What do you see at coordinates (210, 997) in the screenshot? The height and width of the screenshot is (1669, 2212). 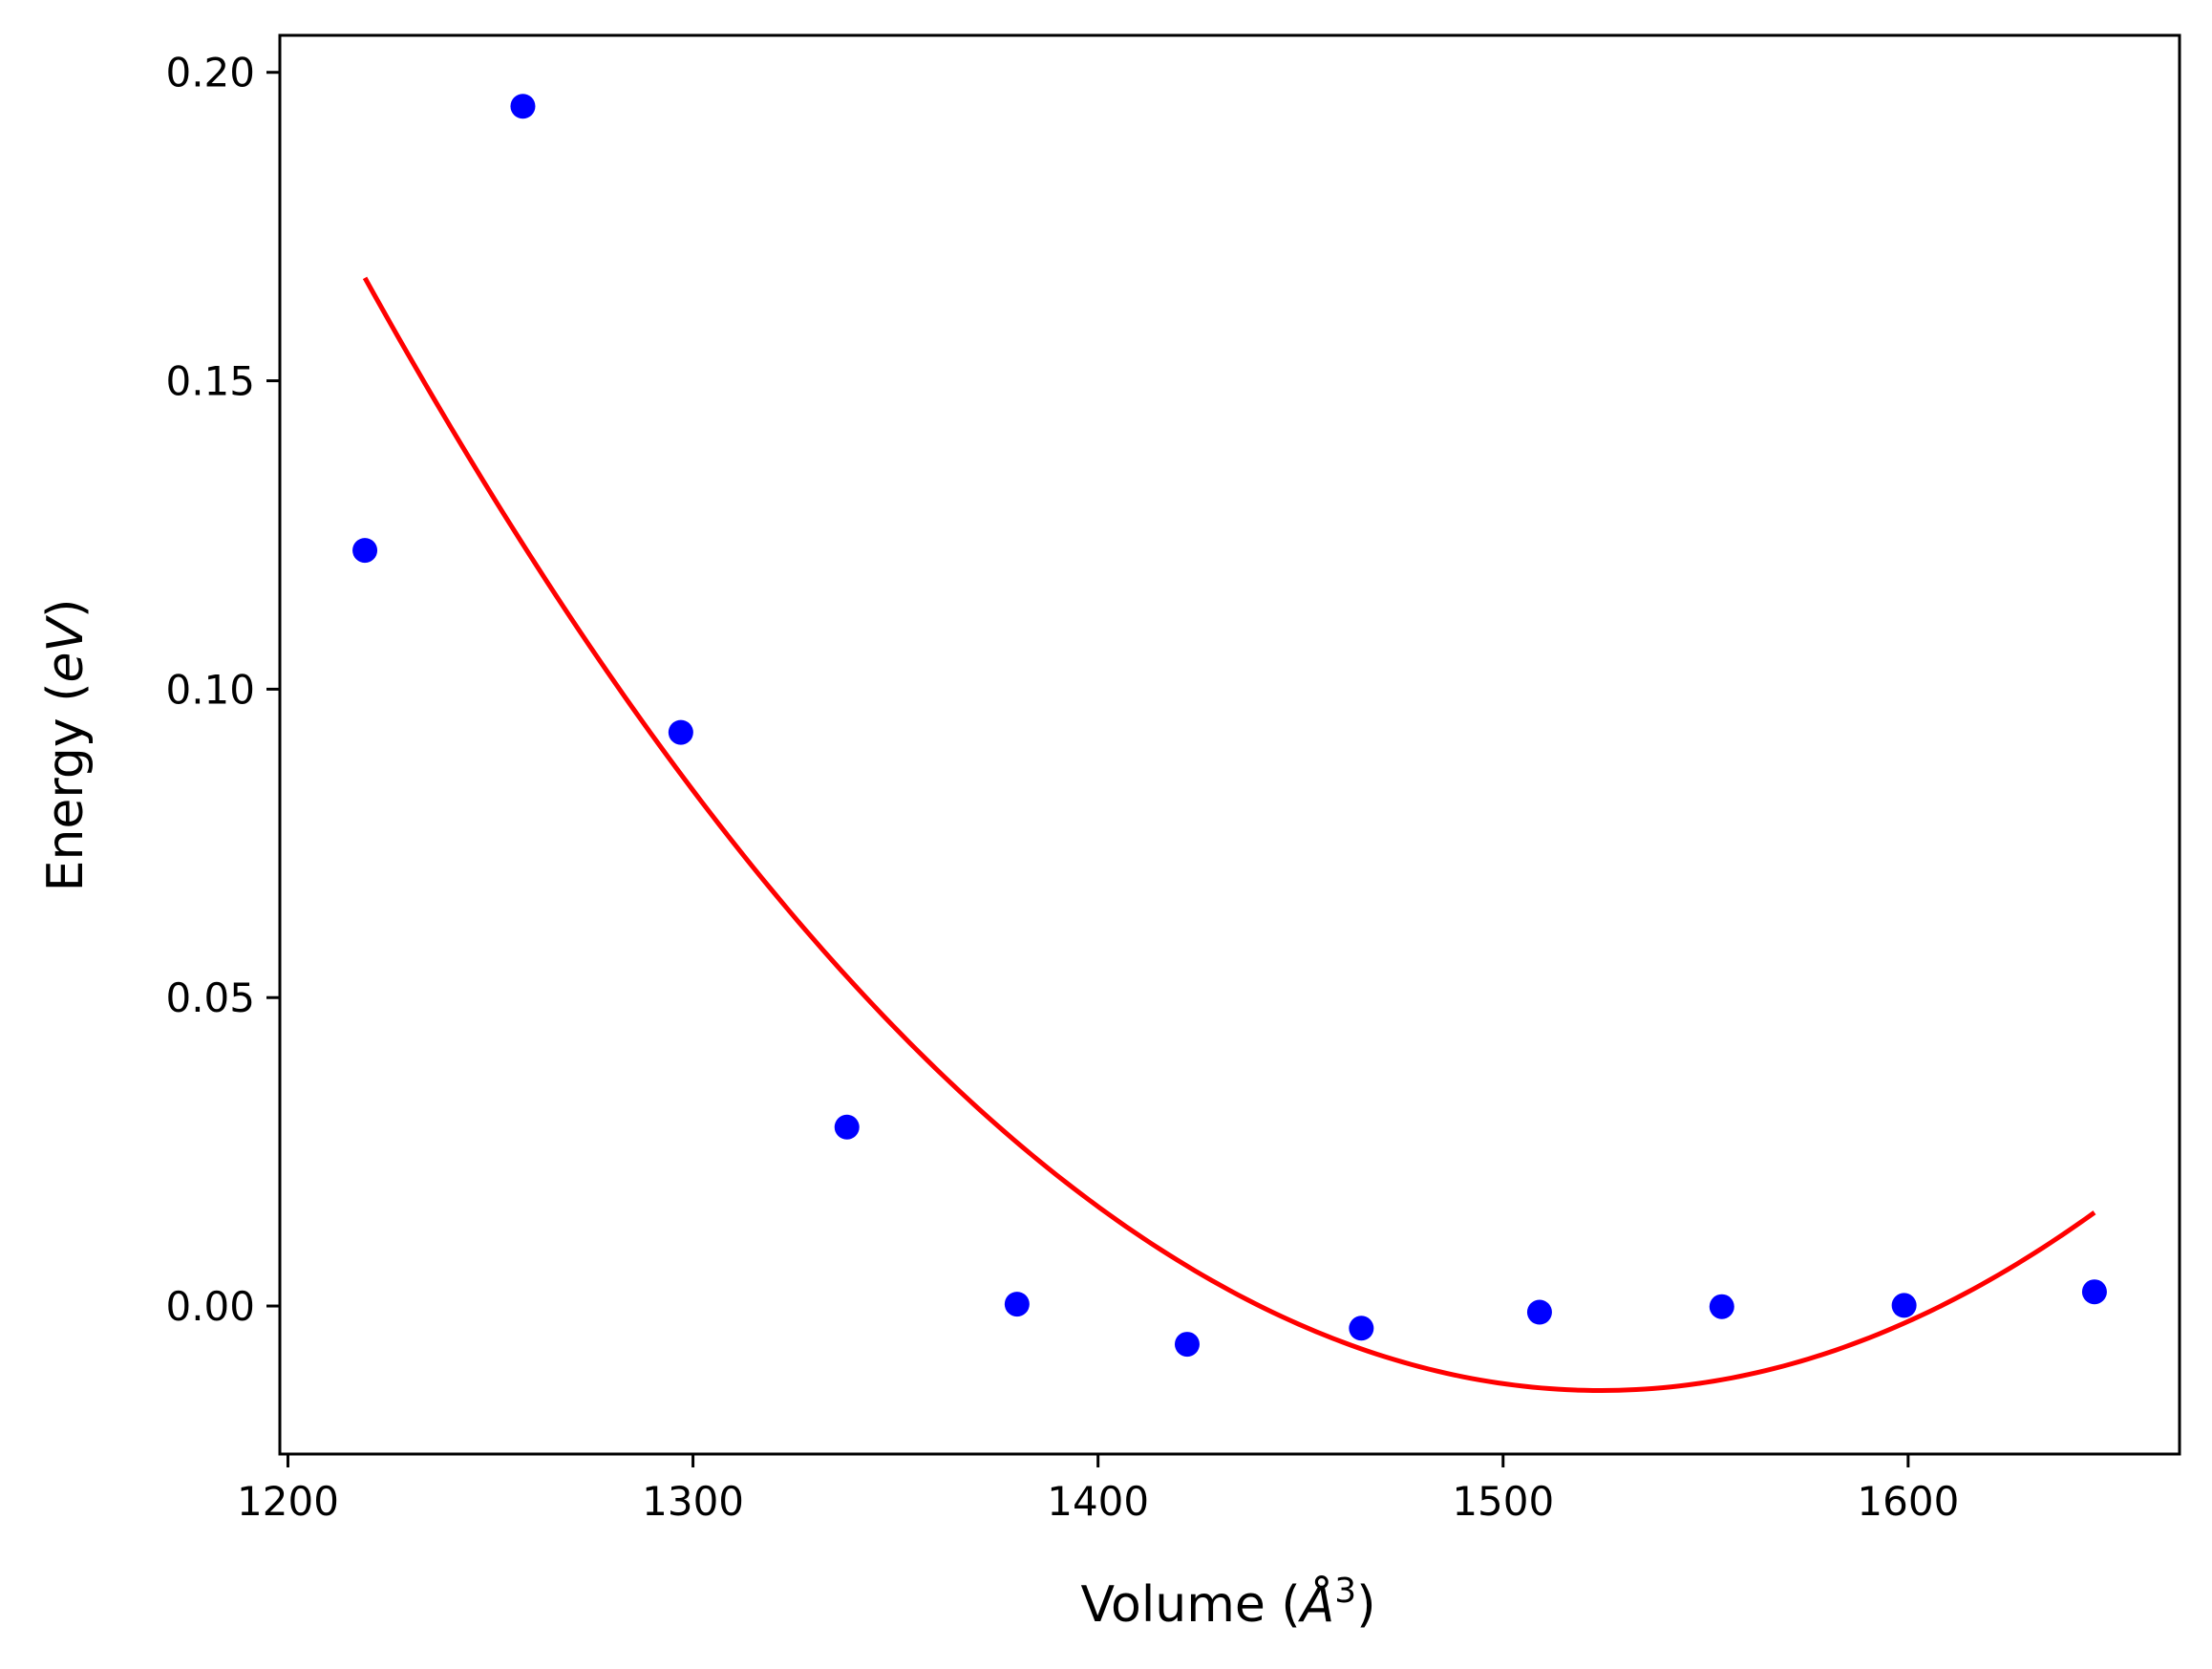 I see `y-tick-label: 0.05` at bounding box center [210, 997].